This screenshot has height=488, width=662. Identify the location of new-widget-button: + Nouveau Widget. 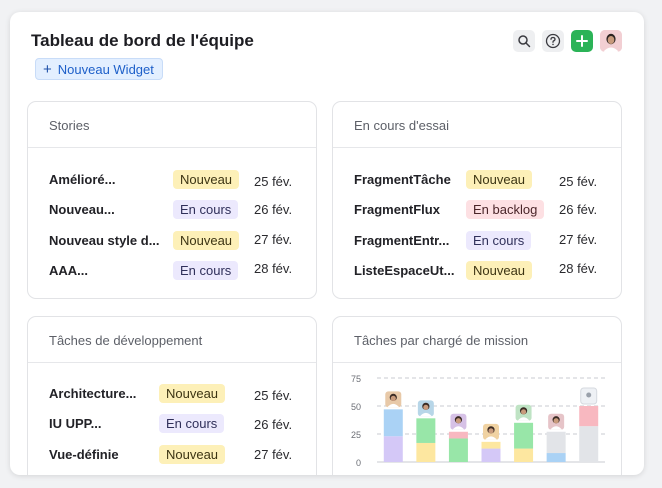
(99, 69).